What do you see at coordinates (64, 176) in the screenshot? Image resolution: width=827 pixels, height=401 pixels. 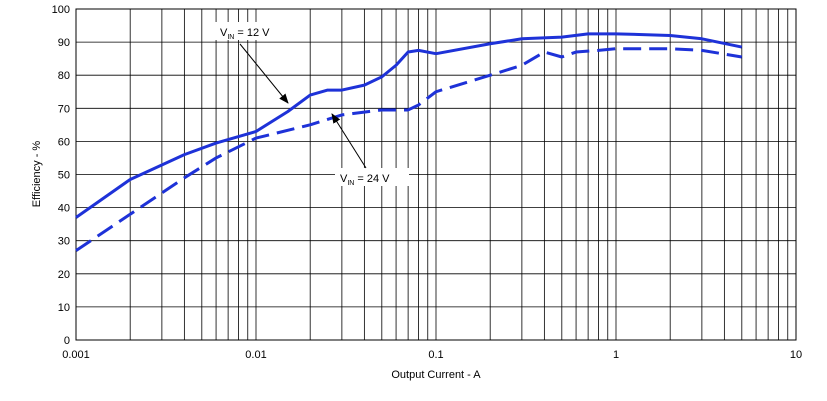 I see `y-tick-label: 50` at bounding box center [64, 176].